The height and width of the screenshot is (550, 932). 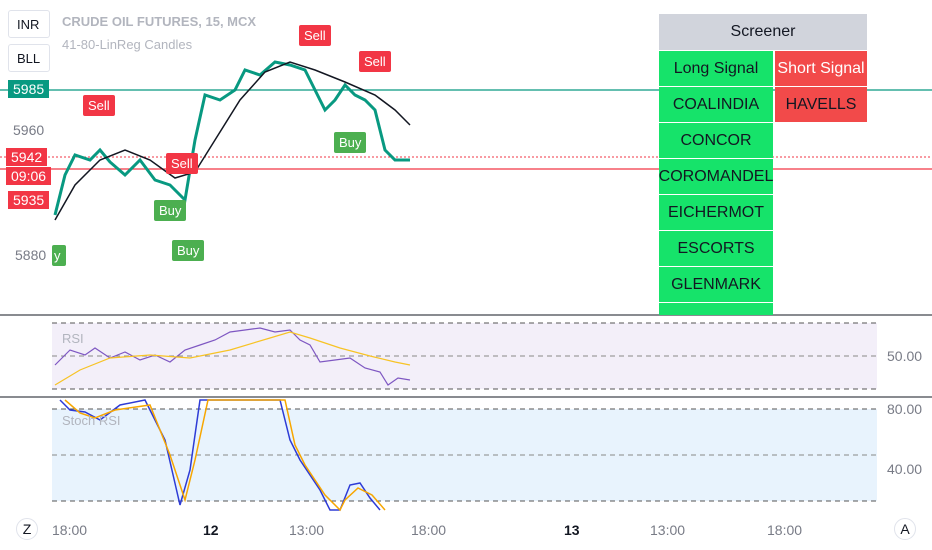 I want to click on rsi-tick: 50.00, so click(x=905, y=356).